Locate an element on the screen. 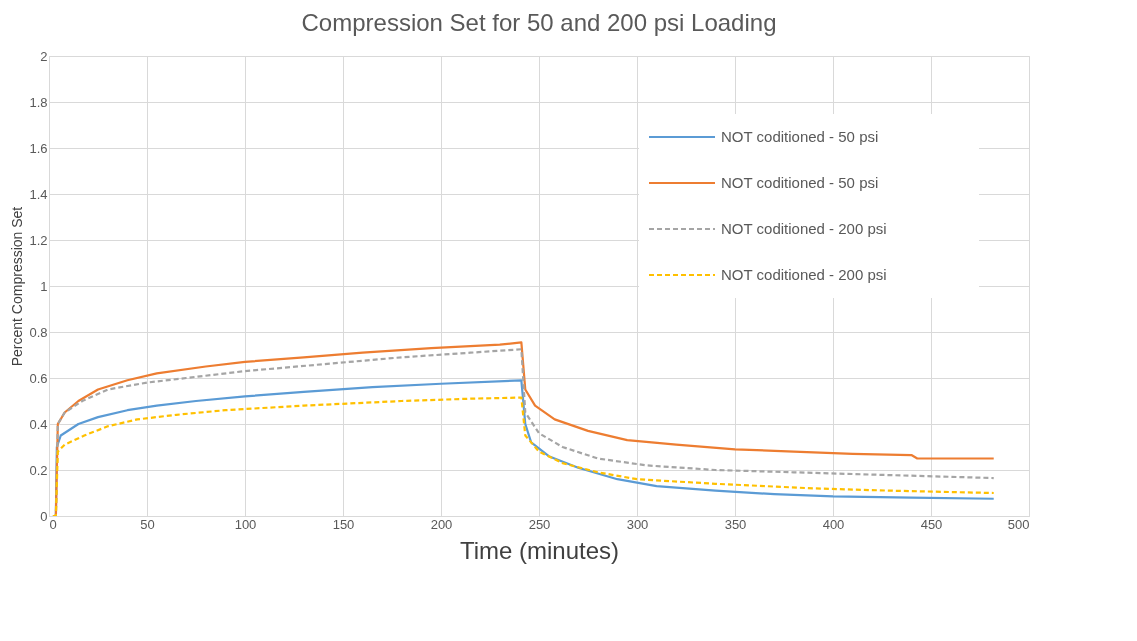 Image resolution: width=1137 pixels, height=641 pixels. x-tick-label: 250 is located at coordinates (539, 524).